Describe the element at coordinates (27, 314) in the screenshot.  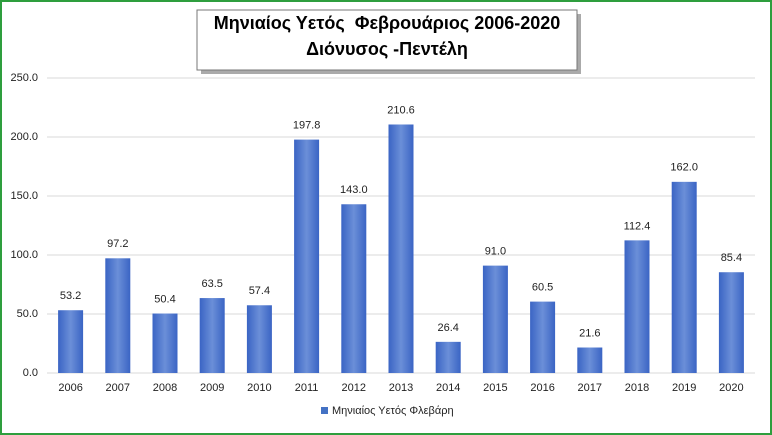
I see `y-tick-label: 50.0` at that location.